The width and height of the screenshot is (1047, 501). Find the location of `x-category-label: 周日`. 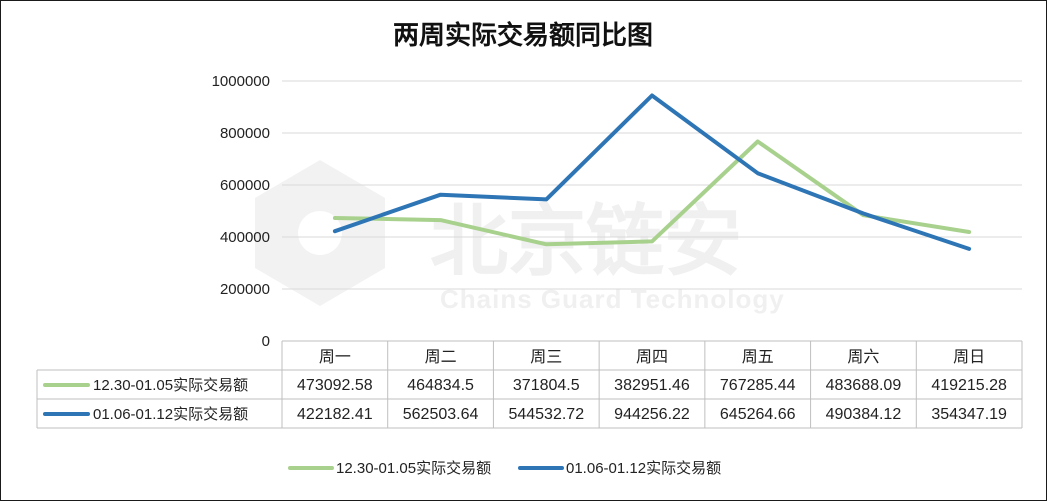

x-category-label: 周日 is located at coordinates (969, 356).